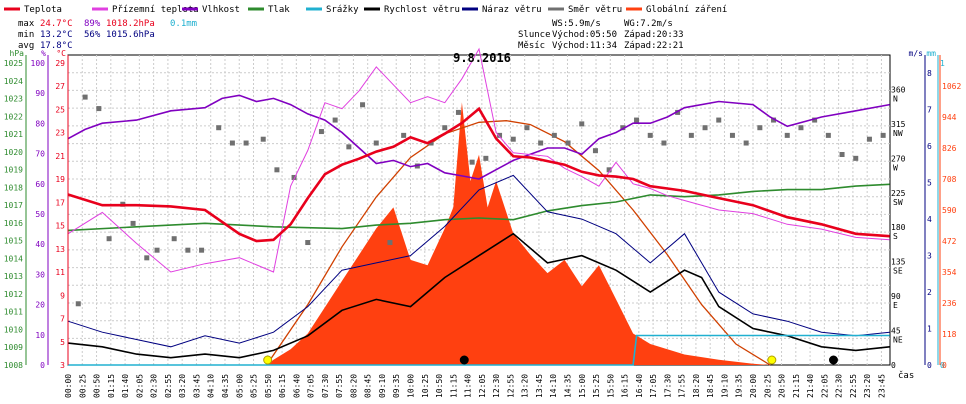 This screenshot has height=404, width=966. I want to click on stat-max-label: max, so click(26, 24).